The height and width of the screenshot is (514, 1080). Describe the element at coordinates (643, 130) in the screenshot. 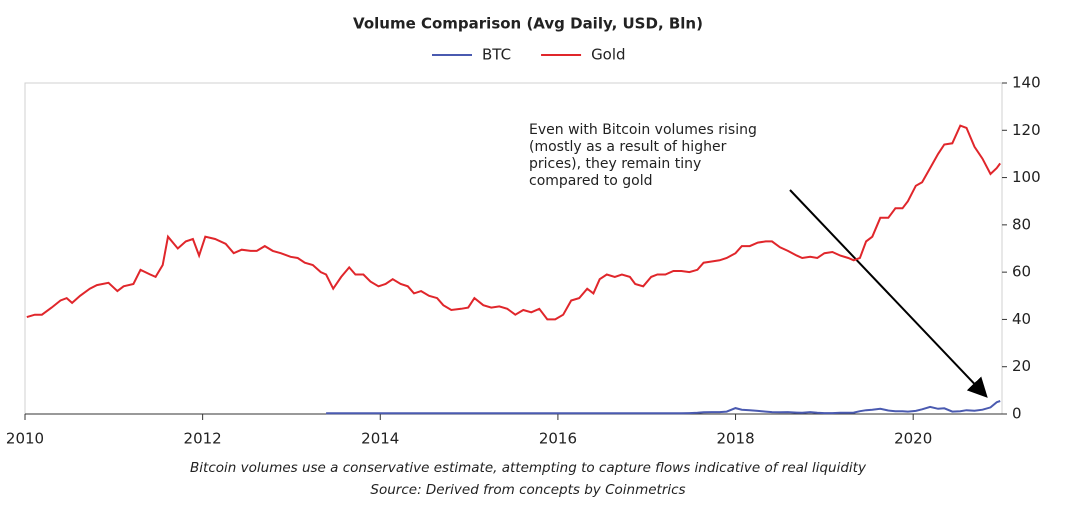

I see `annotation: Even with Bitcoin volumes rising` at that location.